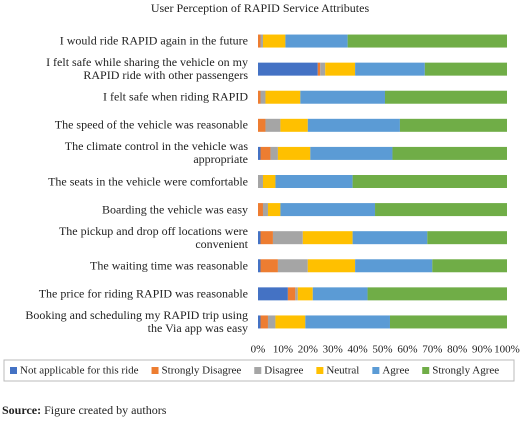 Image resolution: width=520 pixels, height=421 pixels. Describe the element at coordinates (283, 350) in the screenshot. I see `x-tick-label: 10%` at that location.